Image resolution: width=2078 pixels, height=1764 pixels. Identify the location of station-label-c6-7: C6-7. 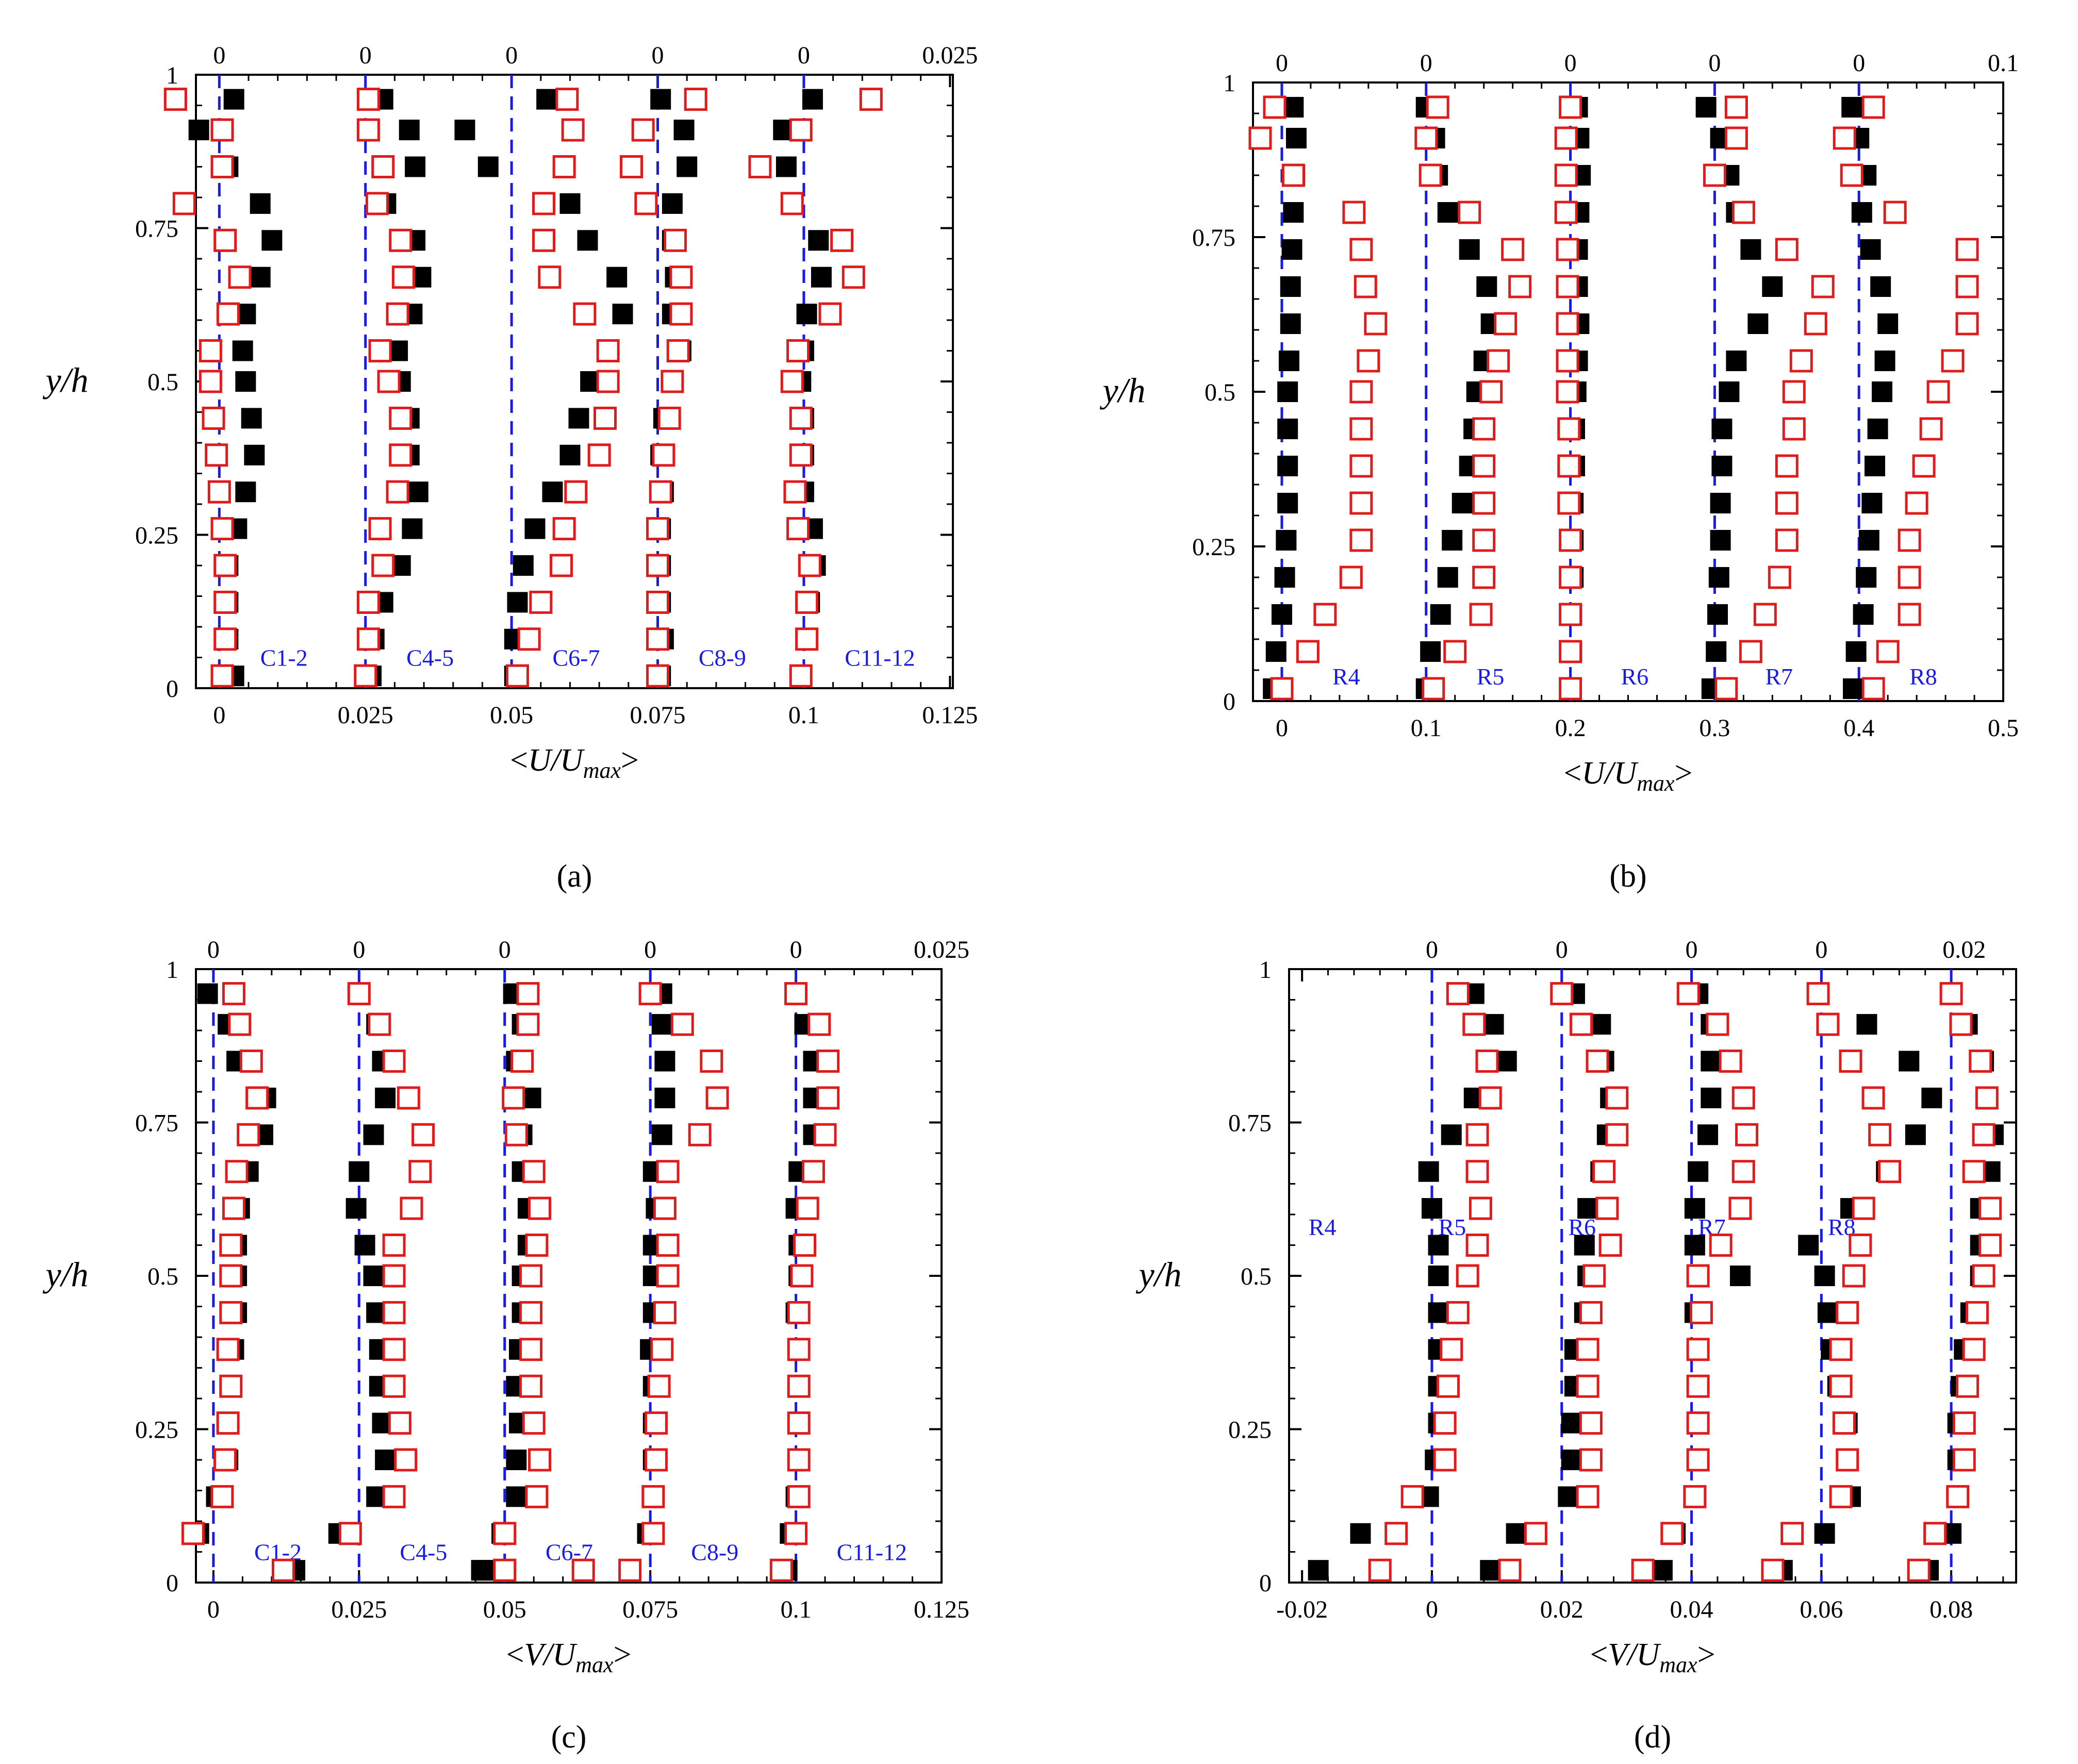
(576, 658).